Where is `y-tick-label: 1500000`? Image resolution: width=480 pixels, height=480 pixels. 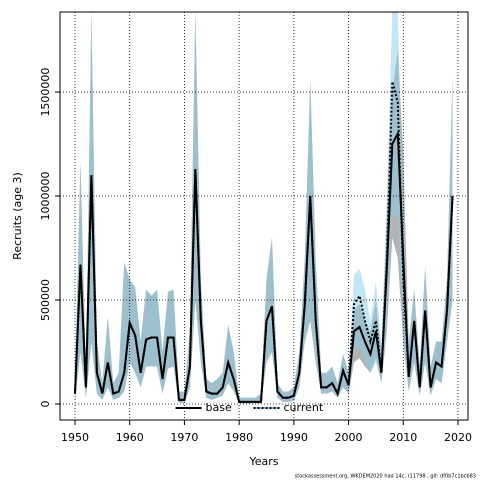
y-tick-label: 1500000 is located at coordinates (45, 92).